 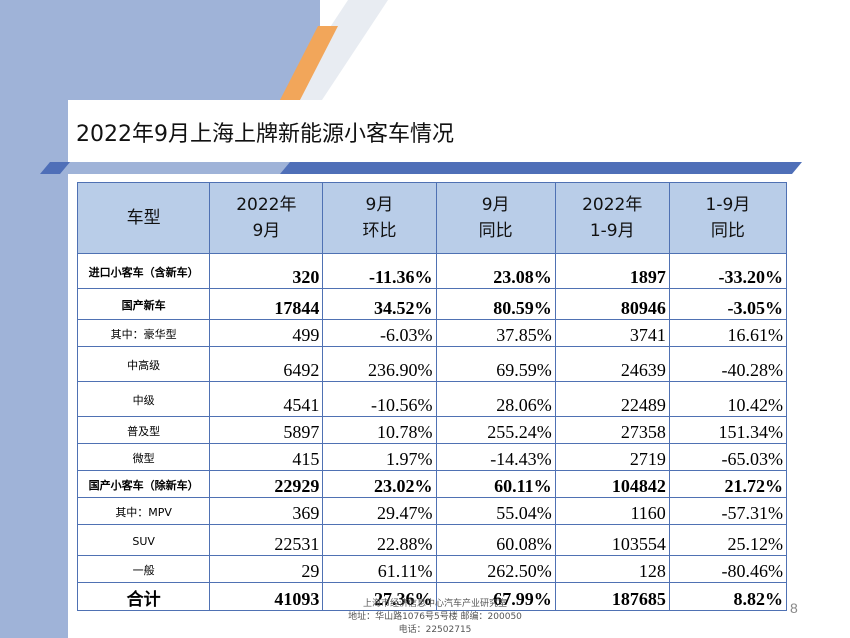 I want to click on header-mom: 9月 环比, so click(x=379, y=218).